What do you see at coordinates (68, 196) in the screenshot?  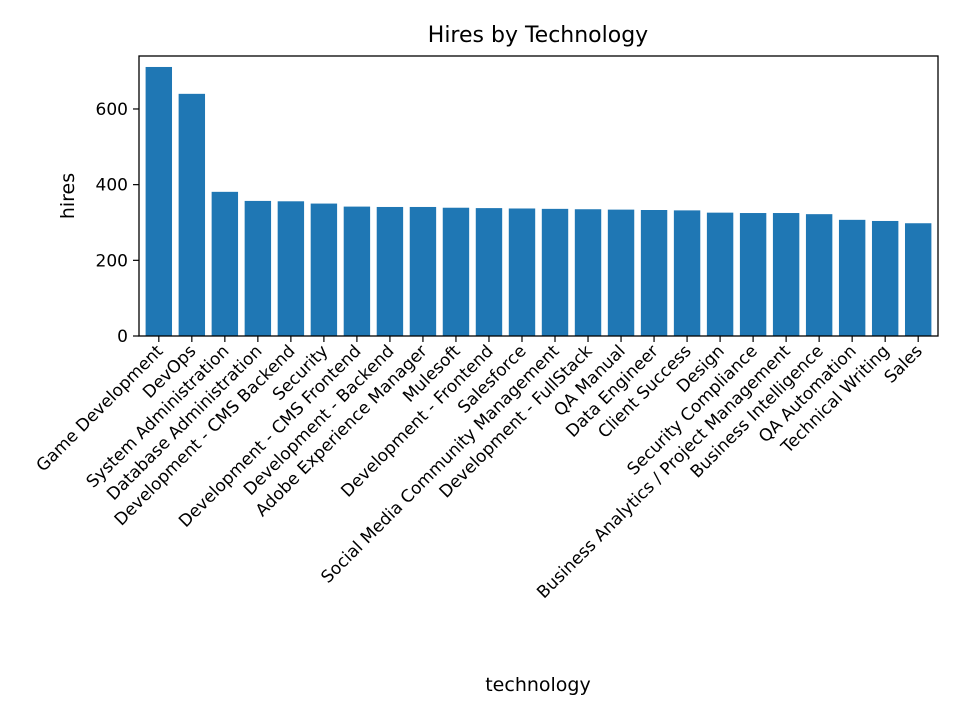 I see `y-axis-label: hires` at bounding box center [68, 196].